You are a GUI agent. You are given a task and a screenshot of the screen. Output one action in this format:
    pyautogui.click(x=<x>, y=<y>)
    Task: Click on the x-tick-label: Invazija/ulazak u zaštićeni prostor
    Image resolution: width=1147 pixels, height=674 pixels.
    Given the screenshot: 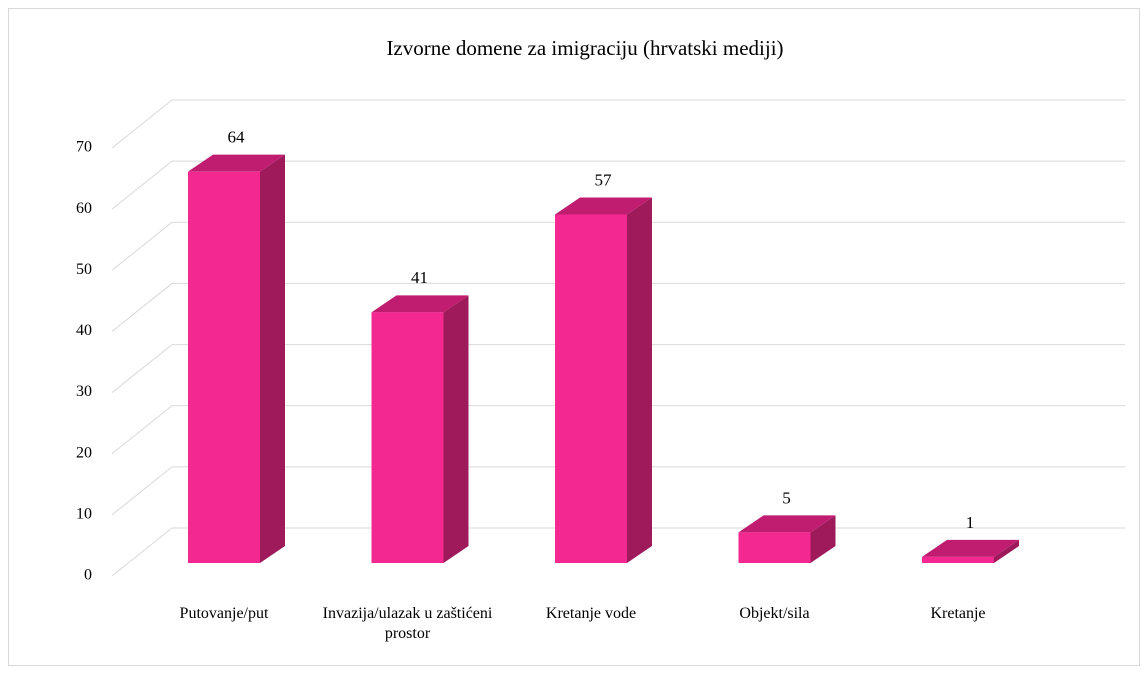 What is the action you would take?
    pyautogui.click(x=407, y=623)
    